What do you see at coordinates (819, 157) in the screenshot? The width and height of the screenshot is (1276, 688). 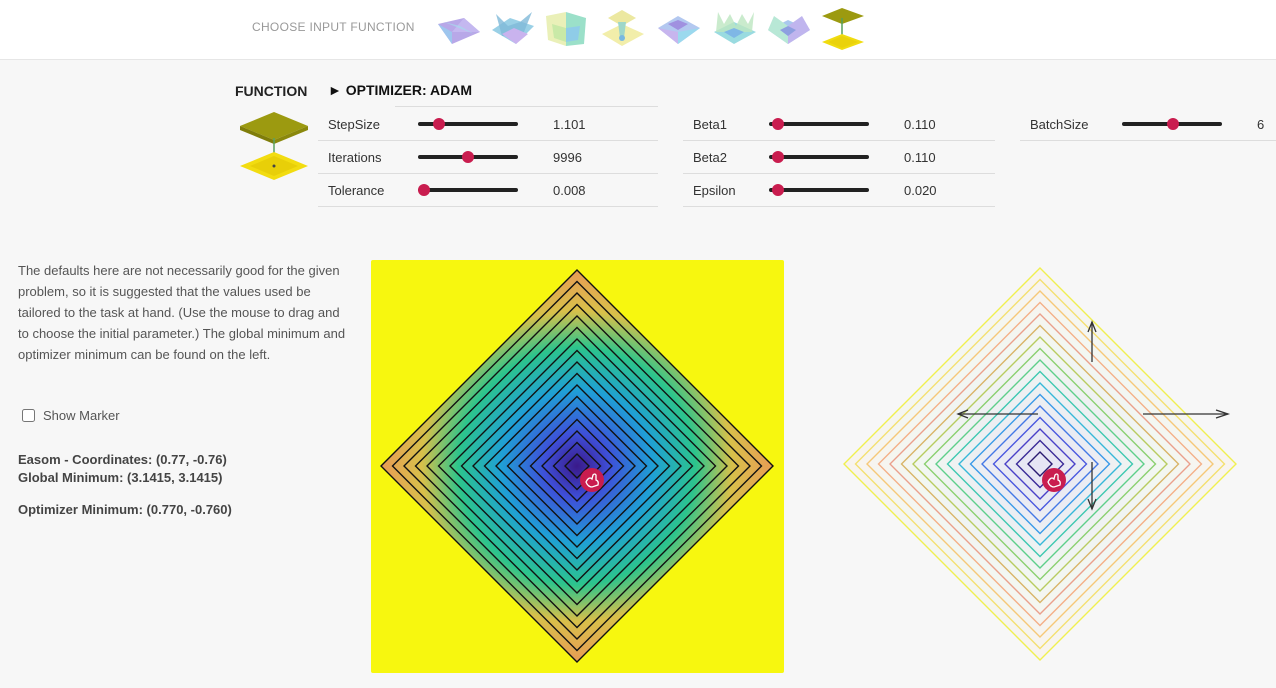 I see `beta2-slider` at bounding box center [819, 157].